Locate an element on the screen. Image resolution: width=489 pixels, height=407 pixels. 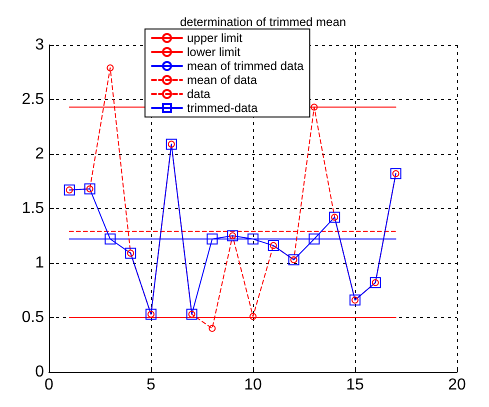
y-tick-label: 0.5 is located at coordinates (33, 317).